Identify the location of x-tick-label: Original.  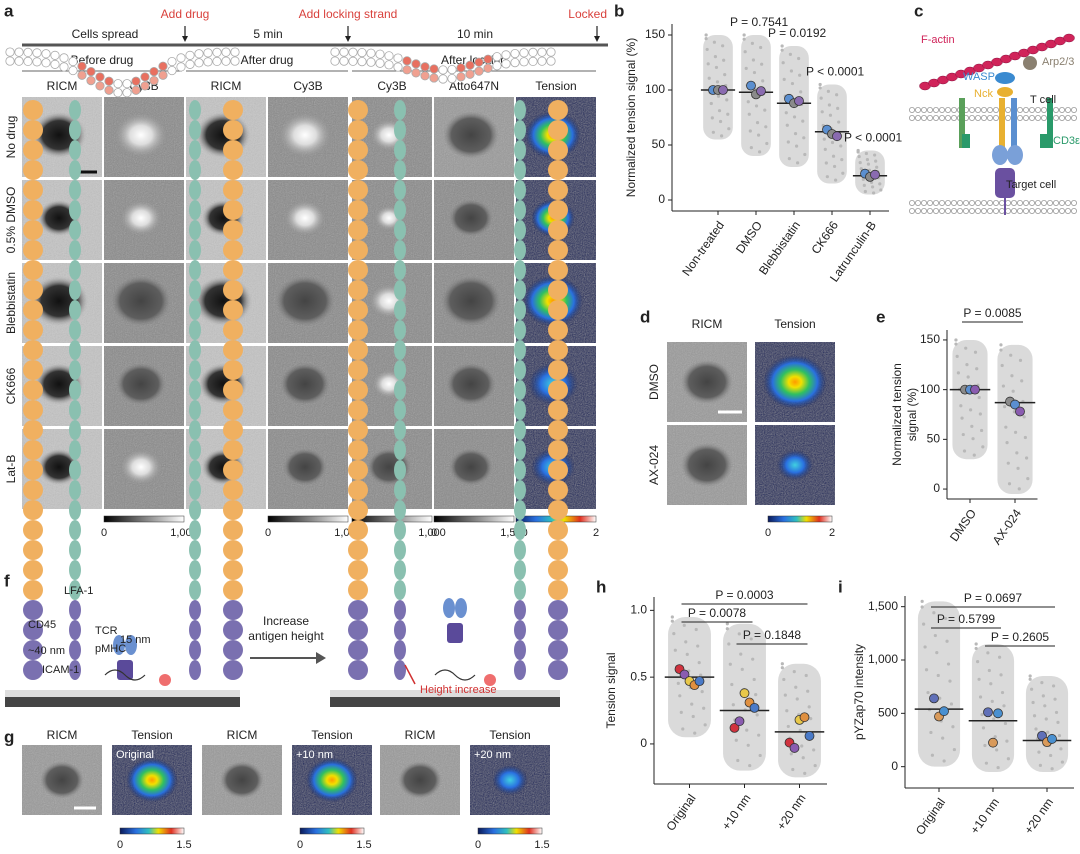
(930, 817).